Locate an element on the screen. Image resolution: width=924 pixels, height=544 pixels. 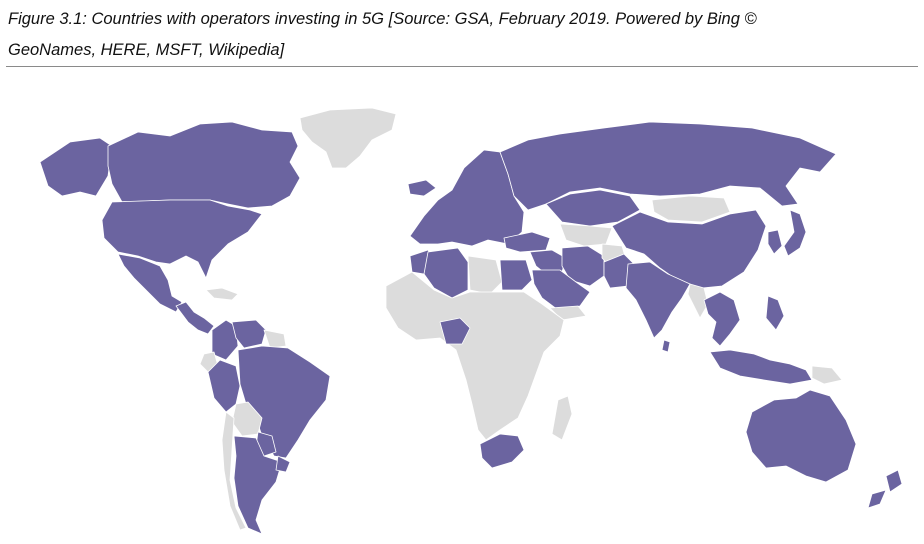
region-australia is located at coordinates (801, 436).